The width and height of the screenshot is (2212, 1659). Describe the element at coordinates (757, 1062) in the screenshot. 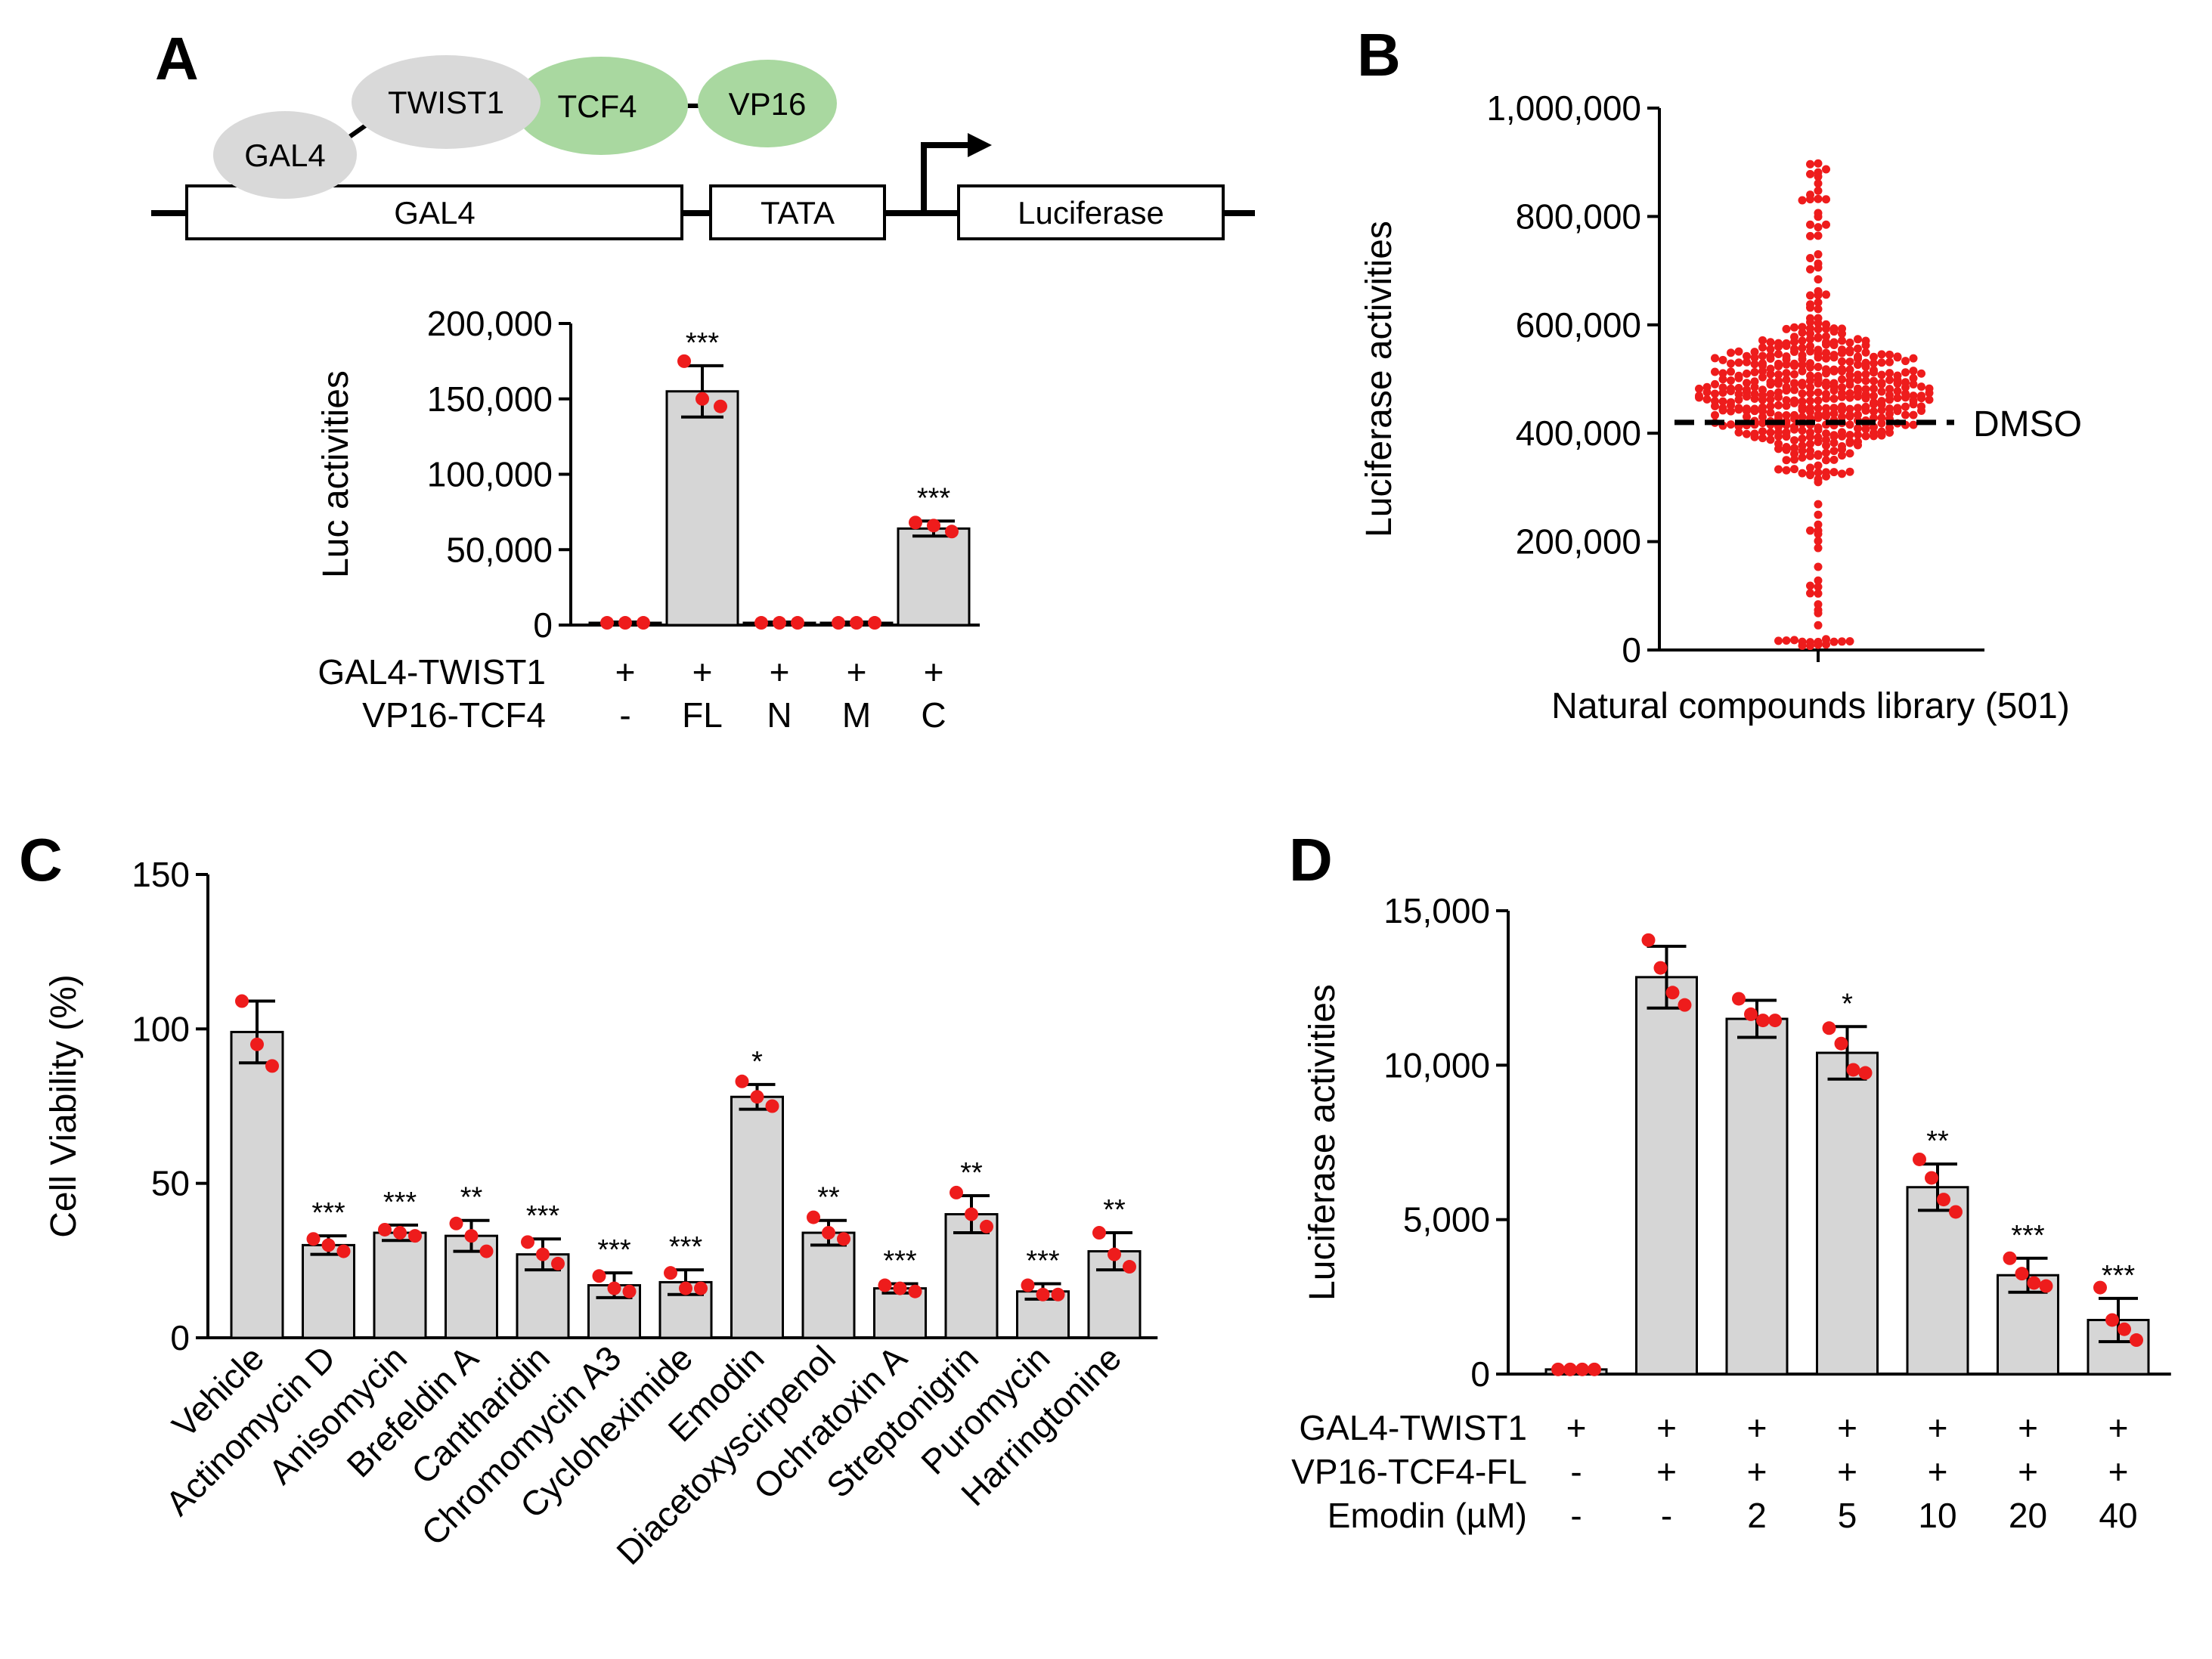

I see `significance-label: *` at that location.